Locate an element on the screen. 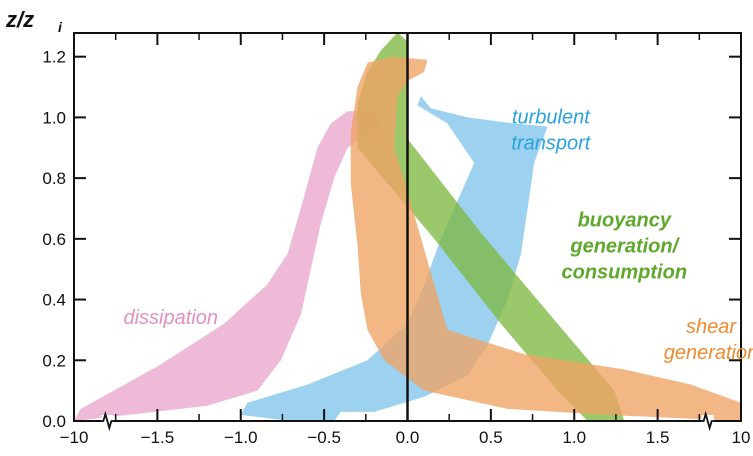 This screenshot has width=753, height=456. axis-break-icon-right is located at coordinates (707, 421).